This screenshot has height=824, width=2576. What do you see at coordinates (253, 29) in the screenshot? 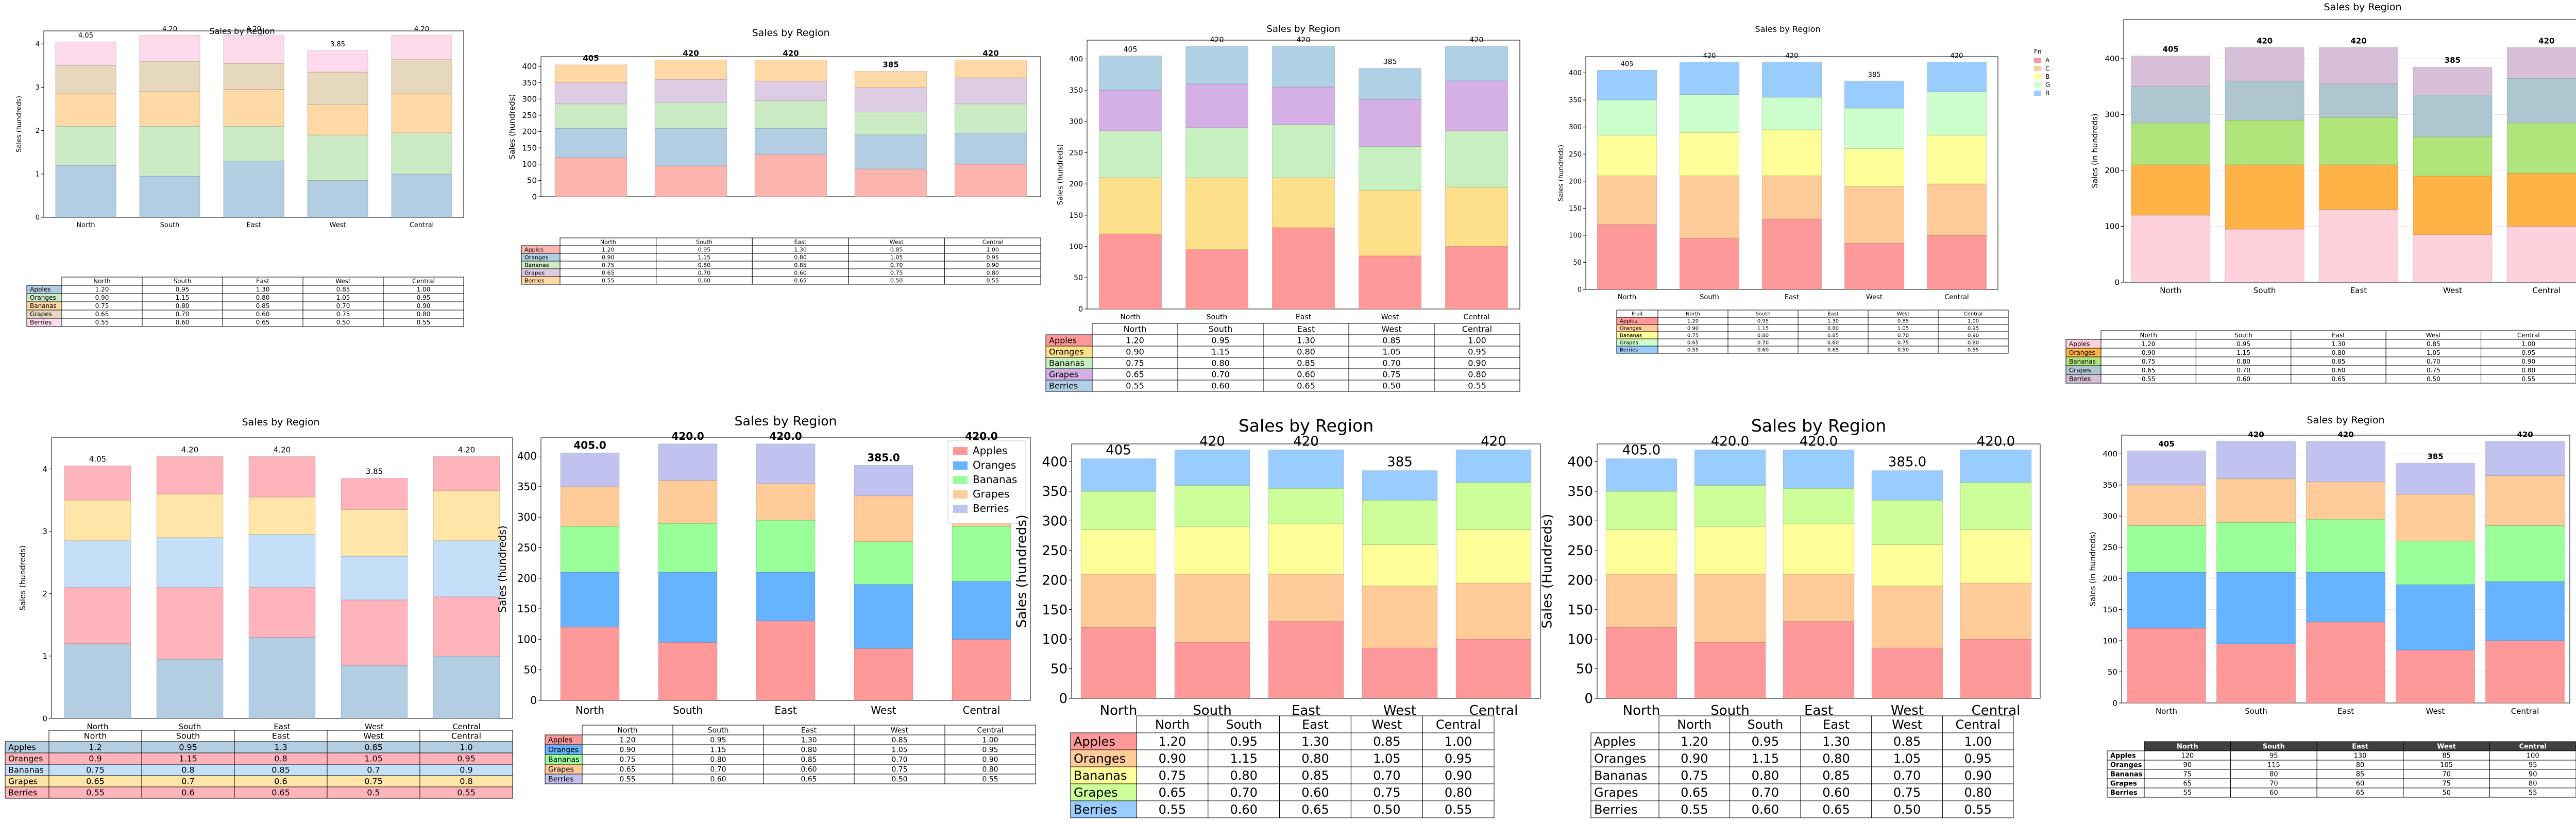
I see `total-label: 4.20` at bounding box center [253, 29].